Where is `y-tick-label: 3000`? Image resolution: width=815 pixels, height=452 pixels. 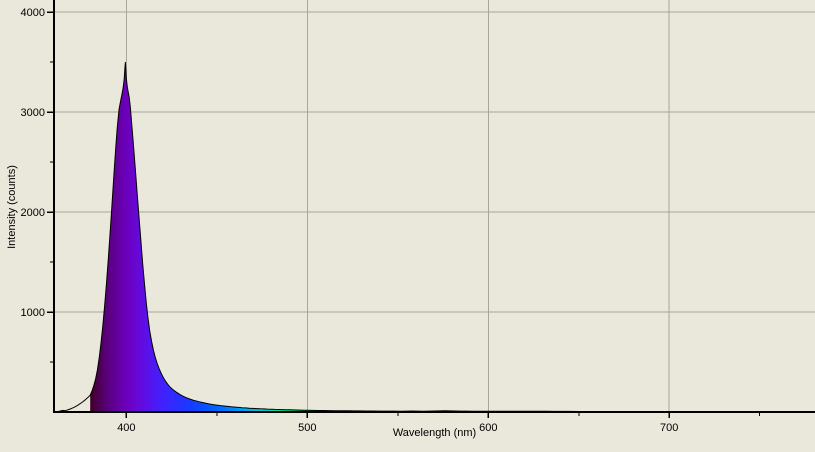 y-tick-label: 3000 is located at coordinates (33, 113).